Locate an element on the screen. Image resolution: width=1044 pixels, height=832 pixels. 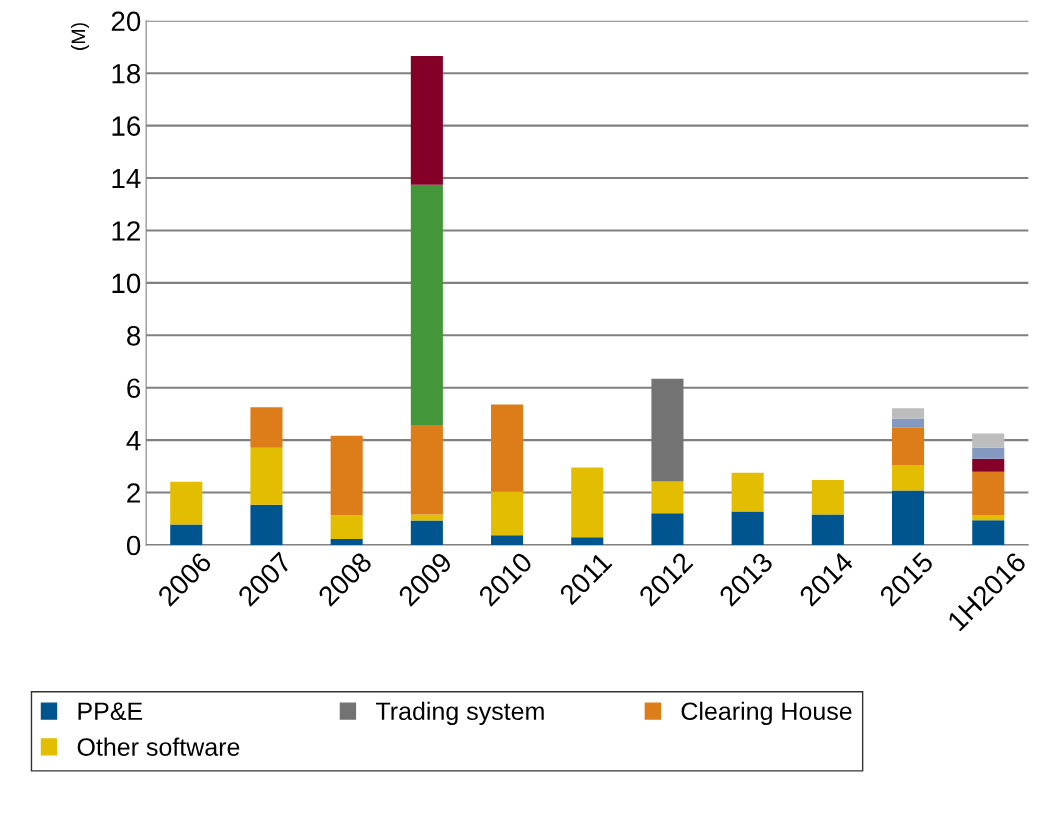
y-tick-label: 0 is located at coordinates (133, 545).